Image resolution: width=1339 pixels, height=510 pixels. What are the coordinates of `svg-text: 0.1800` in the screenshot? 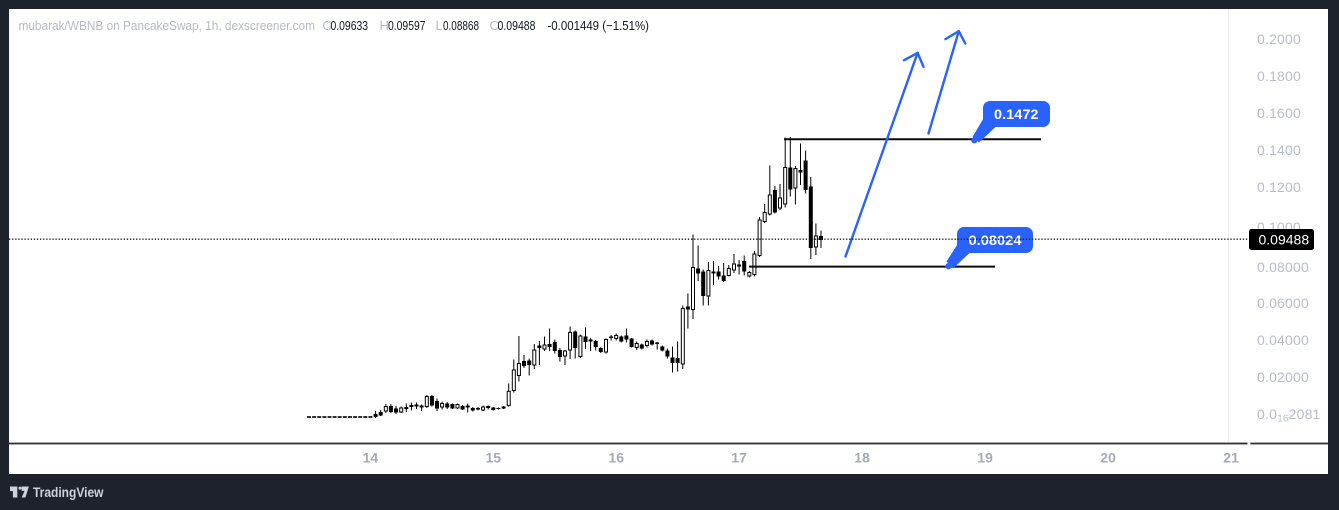 It's located at (1279, 76).